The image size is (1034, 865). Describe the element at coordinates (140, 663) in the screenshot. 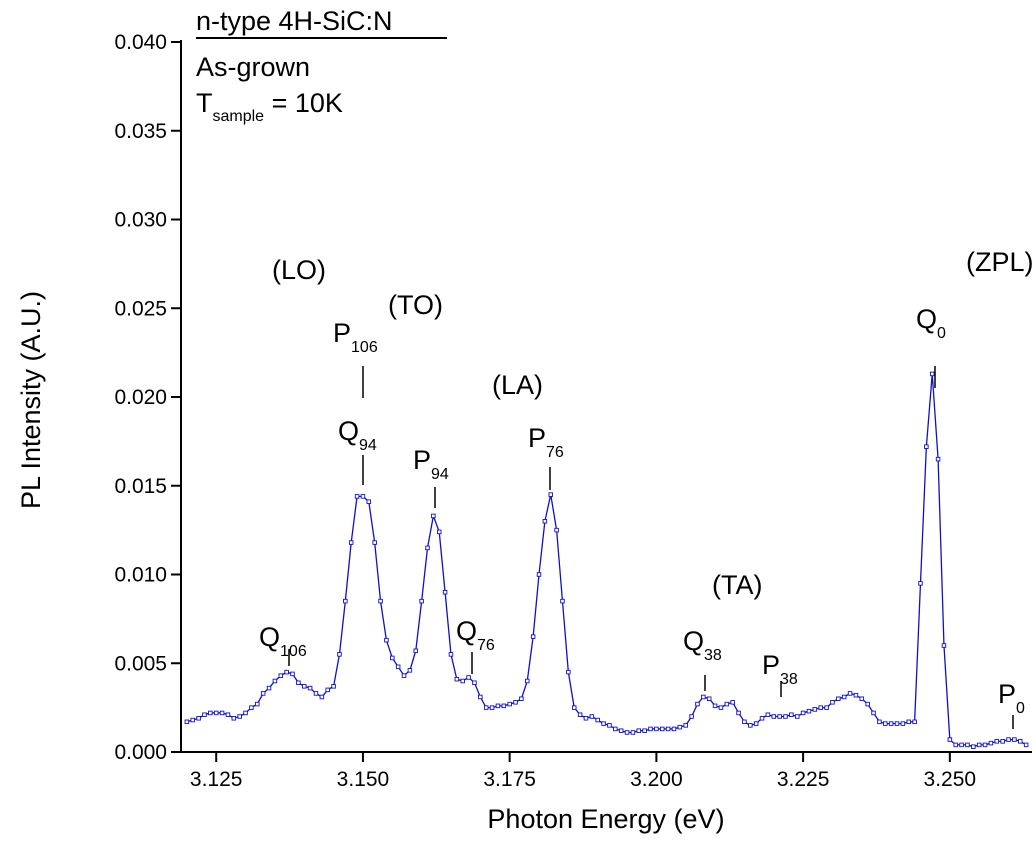

I see `y-tick-label: 0.005` at that location.